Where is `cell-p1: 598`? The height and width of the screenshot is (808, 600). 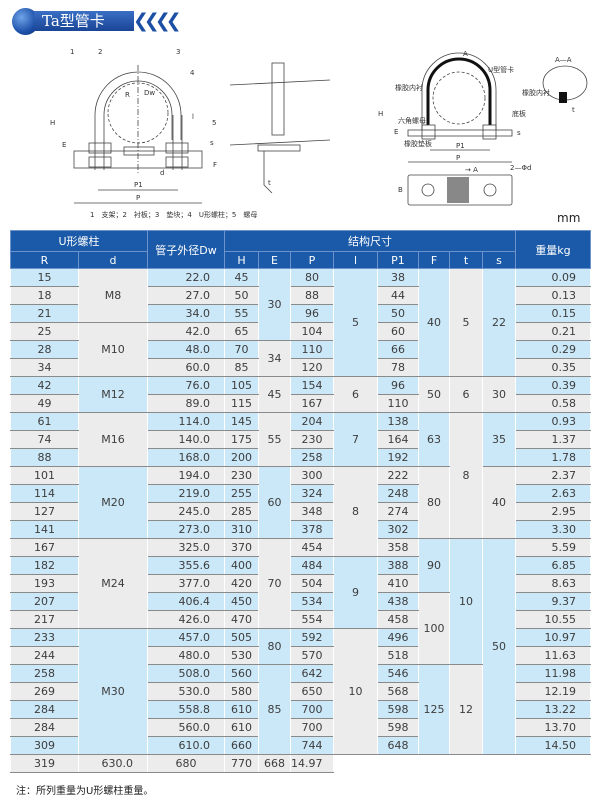
cell-p1: 598 is located at coordinates (398, 709).